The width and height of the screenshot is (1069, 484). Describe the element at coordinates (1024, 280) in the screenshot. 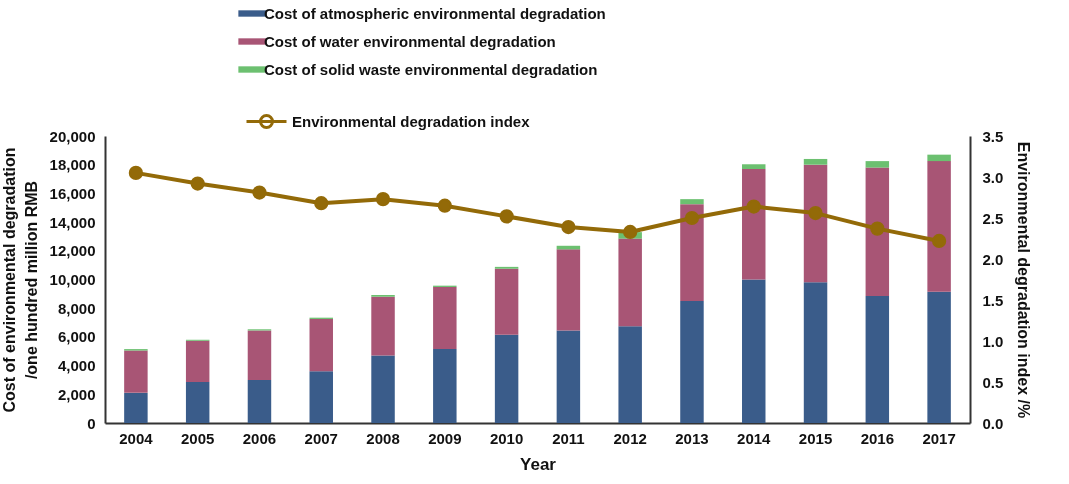

I see `y2-axis-title: Environmental degradation index /%` at that location.